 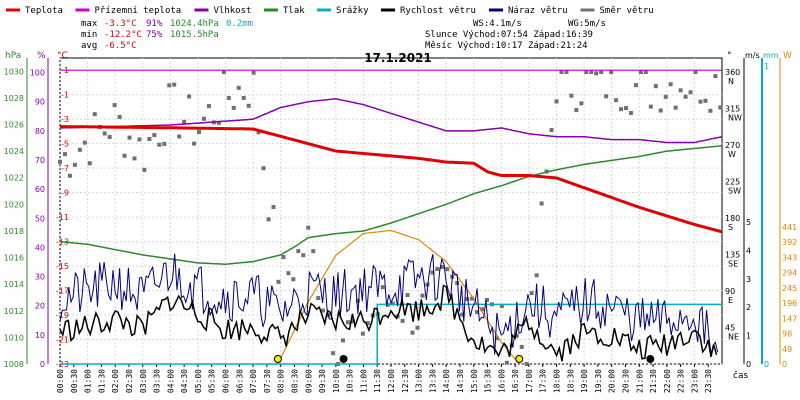 What do you see at coordinates (509, 35) in the screenshot?
I see `stats-sun: Slunce Východ:07:54 Západ:16:39` at bounding box center [509, 35].